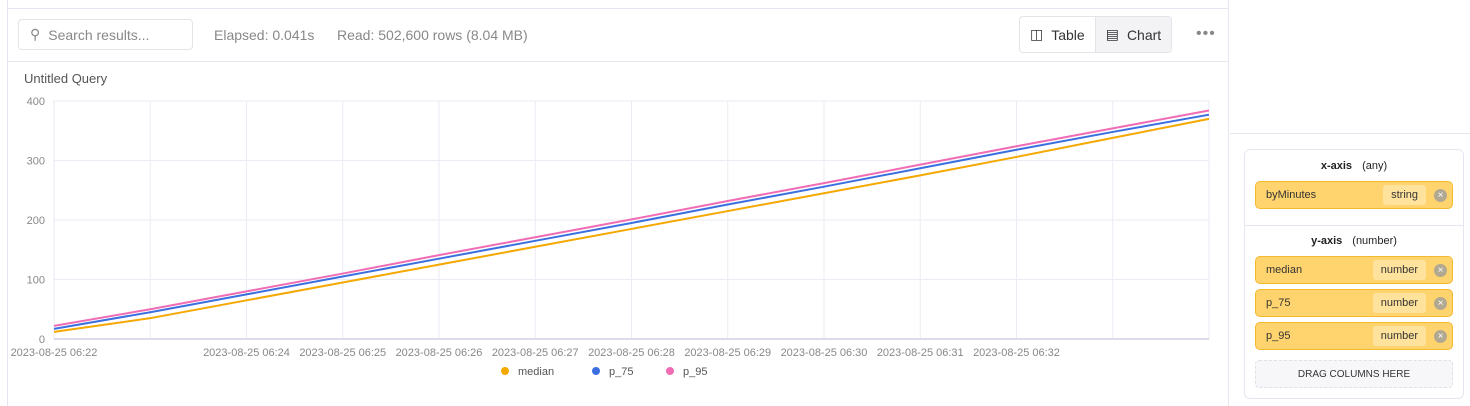  What do you see at coordinates (1068, 34) in the screenshot?
I see `tab-table-label: Table` at bounding box center [1068, 34].